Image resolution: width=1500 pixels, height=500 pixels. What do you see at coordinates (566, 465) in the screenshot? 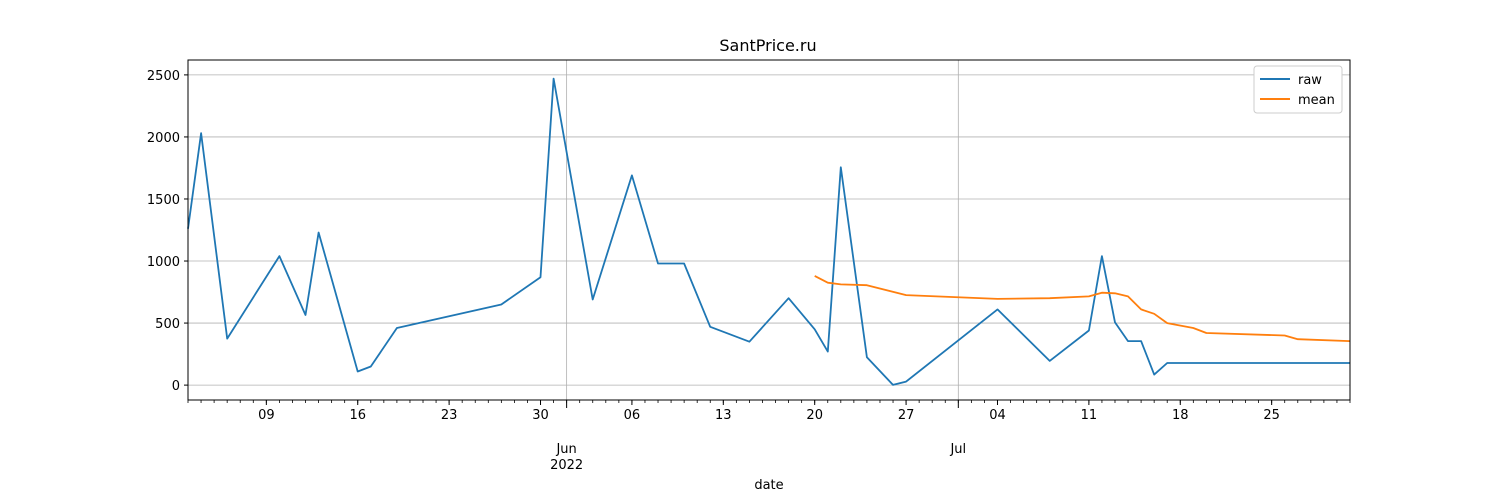
I see `x-major-tick-sublabel: 2022` at bounding box center [566, 465].